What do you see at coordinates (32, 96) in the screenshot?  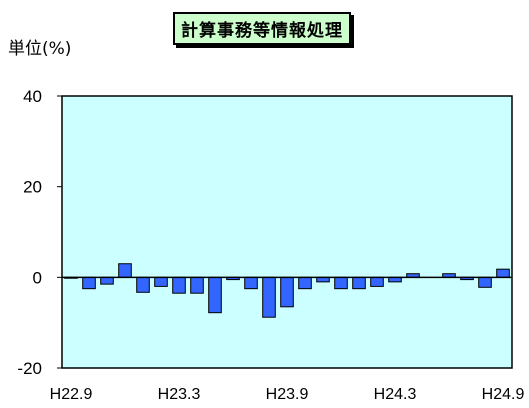 I see `y-tick-label: 40` at bounding box center [32, 96].